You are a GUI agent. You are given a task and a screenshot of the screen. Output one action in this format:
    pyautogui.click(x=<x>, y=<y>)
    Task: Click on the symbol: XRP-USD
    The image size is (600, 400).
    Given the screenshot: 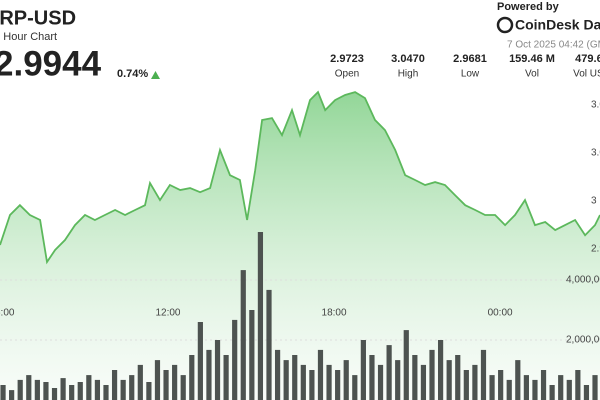 What is the action you would take?
    pyautogui.click(x=38, y=18)
    